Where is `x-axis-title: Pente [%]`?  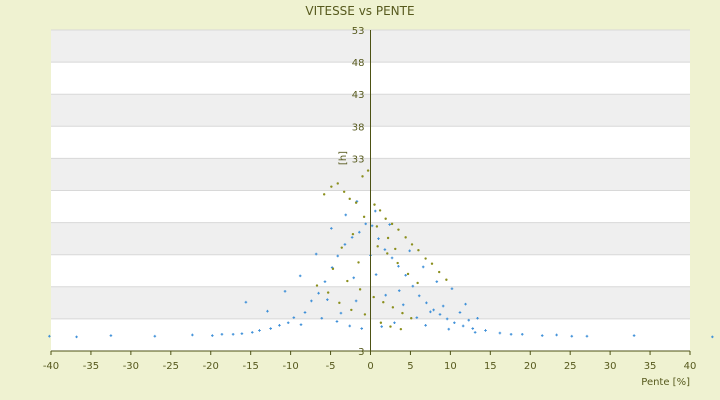
x-axis-title: Pente [%] is located at coordinates (665, 382).